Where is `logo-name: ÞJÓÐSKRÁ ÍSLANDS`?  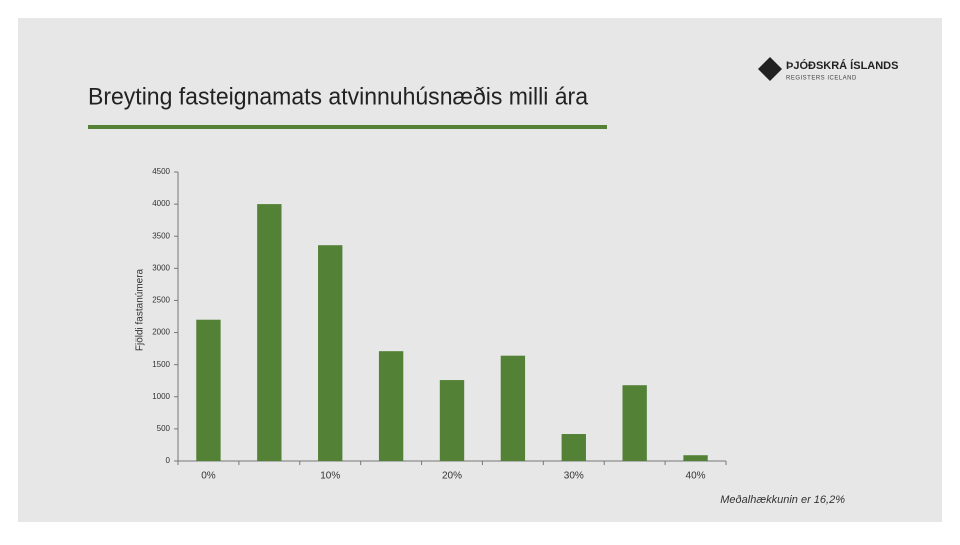 logo-name: ÞJÓÐSKRÁ ÍSLANDS is located at coordinates (842, 65).